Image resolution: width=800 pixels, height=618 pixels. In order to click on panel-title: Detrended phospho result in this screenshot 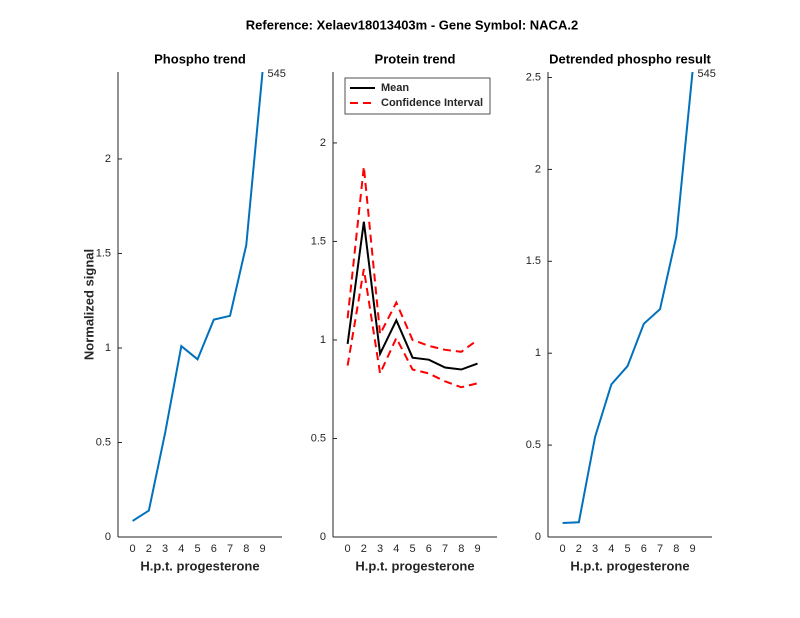, I will do `click(630, 58)`.